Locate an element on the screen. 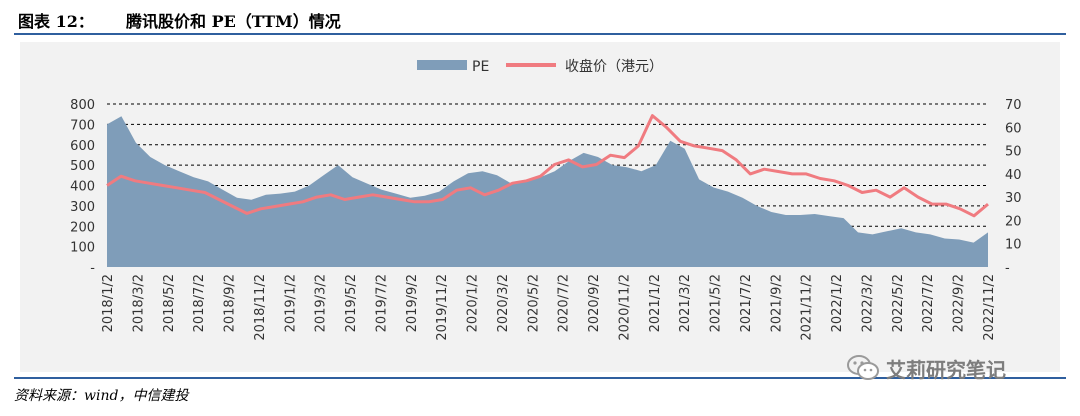 This screenshot has width=1080, height=416. y-right-tick-label: 60 is located at coordinates (1013, 128).